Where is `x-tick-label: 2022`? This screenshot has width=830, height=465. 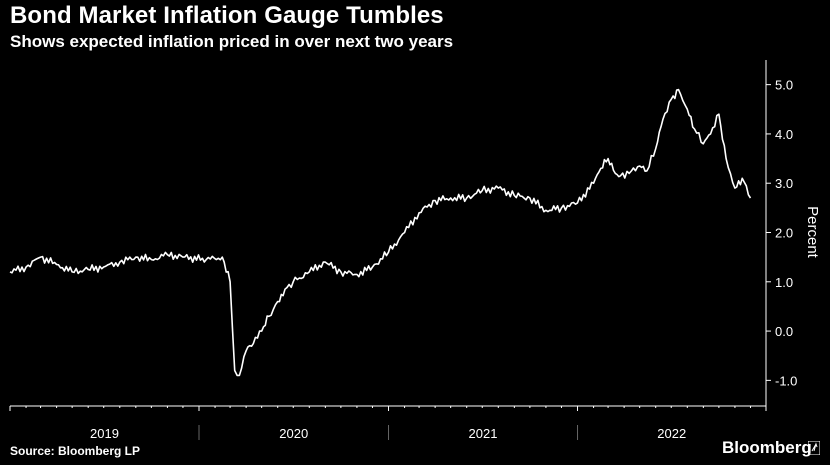
x-tick-label: 2022 is located at coordinates (671, 433).